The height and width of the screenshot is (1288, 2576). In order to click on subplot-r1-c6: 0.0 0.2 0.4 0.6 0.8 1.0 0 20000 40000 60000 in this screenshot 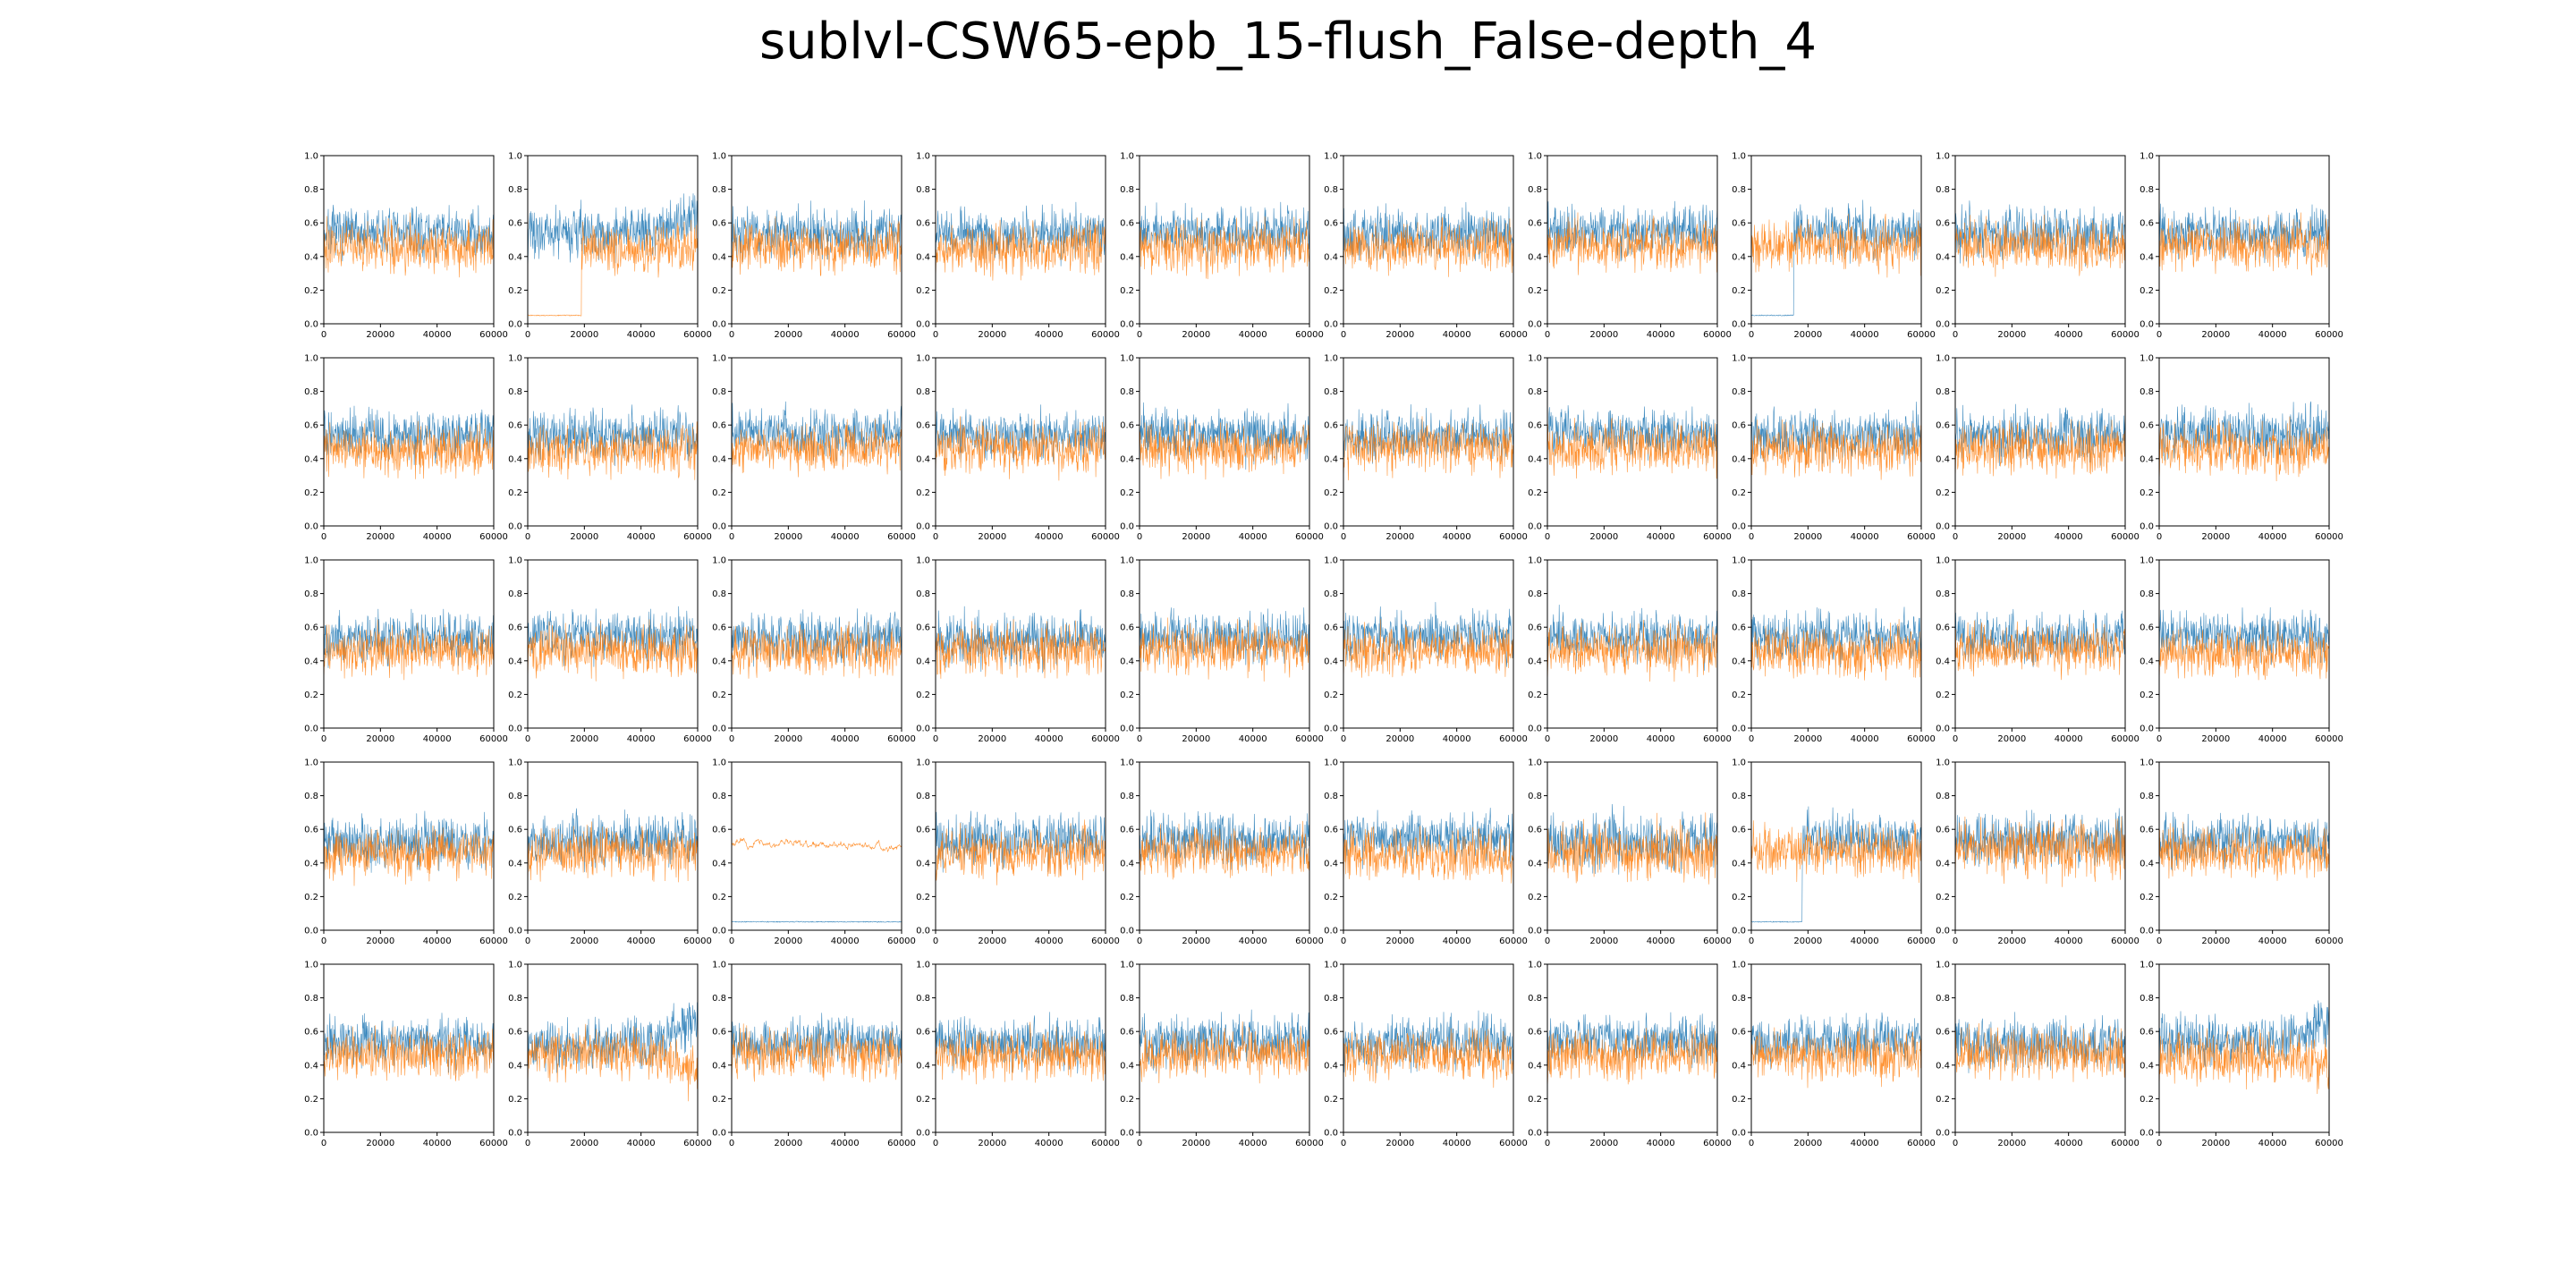, I will do `click(1420, 246)`.